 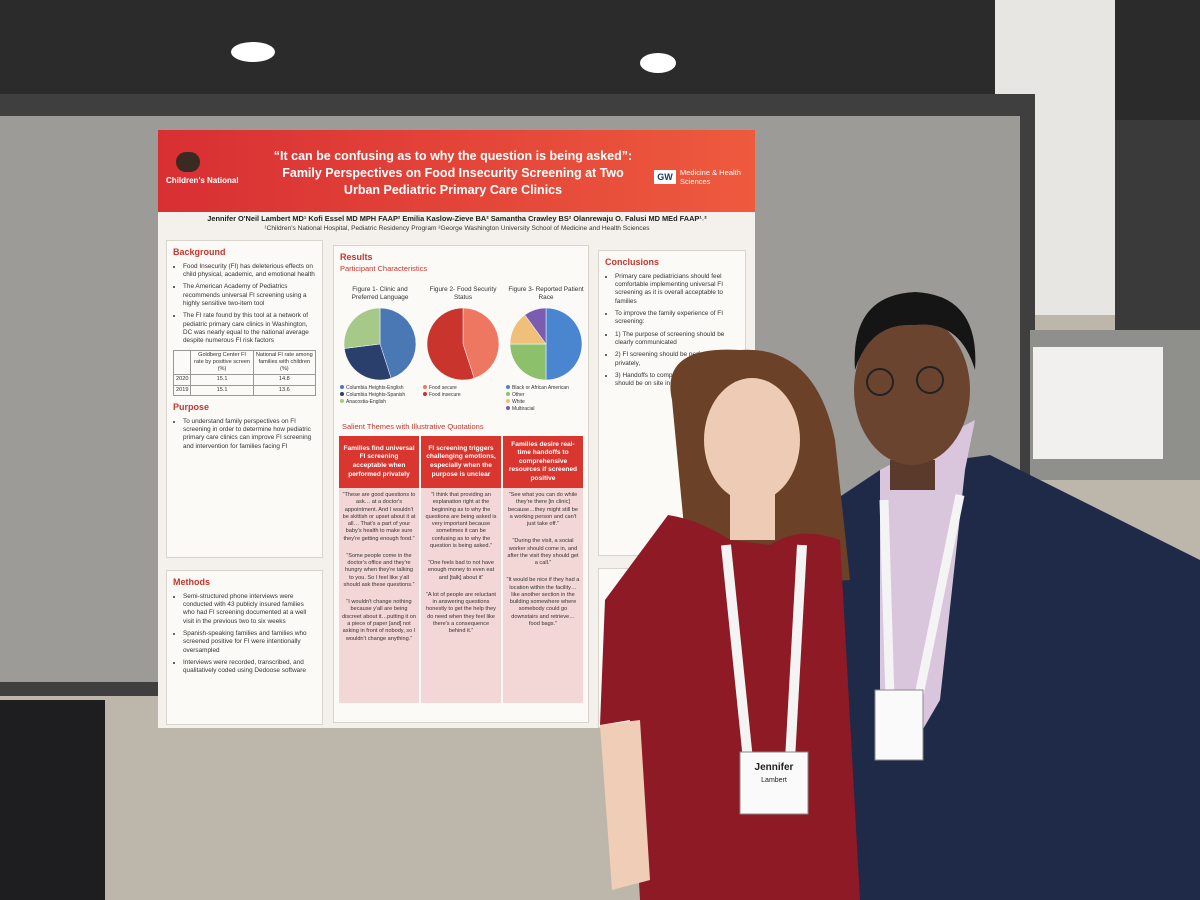 I want to click on man-hair, so click(x=915, y=331).